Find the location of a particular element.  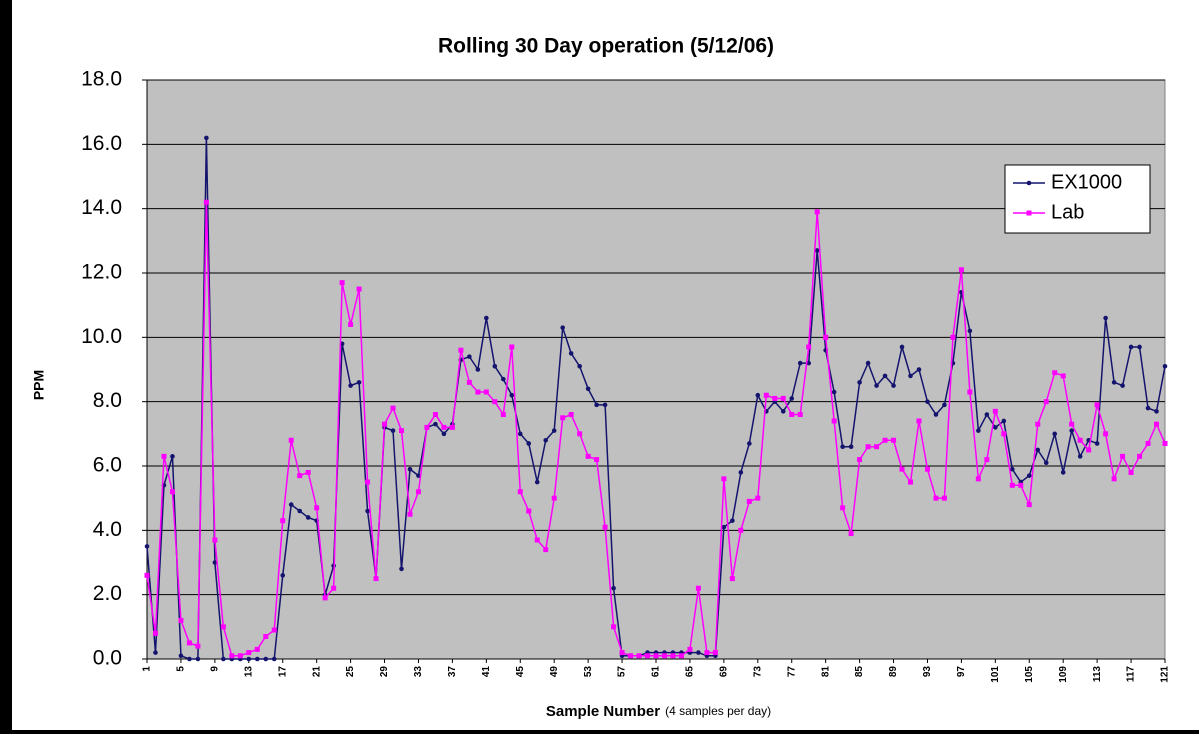

x-tick-label: 105 is located at coordinates (1029, 674).